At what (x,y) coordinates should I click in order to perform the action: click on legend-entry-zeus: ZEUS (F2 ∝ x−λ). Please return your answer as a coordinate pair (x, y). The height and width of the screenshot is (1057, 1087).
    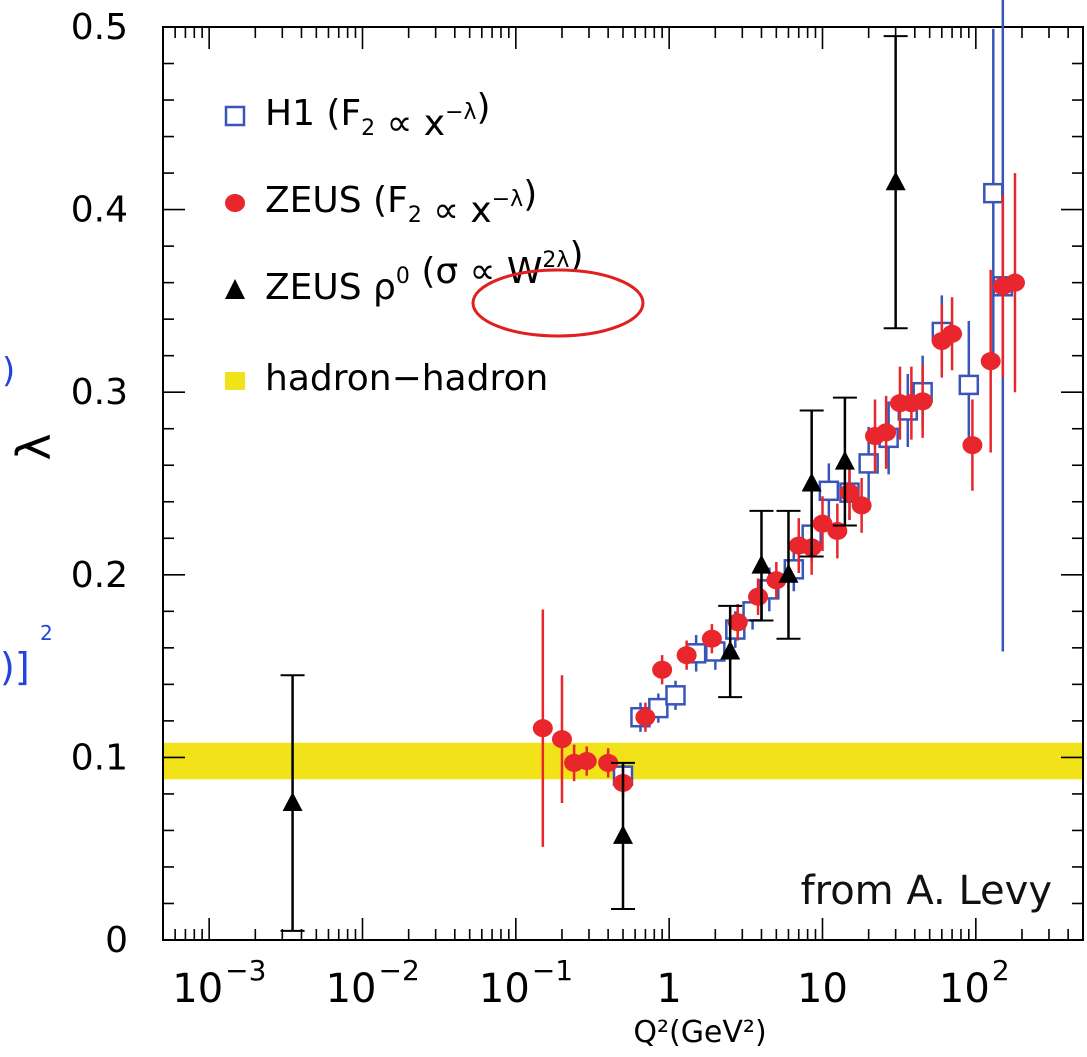
    Looking at the image, I should click on (381, 202).